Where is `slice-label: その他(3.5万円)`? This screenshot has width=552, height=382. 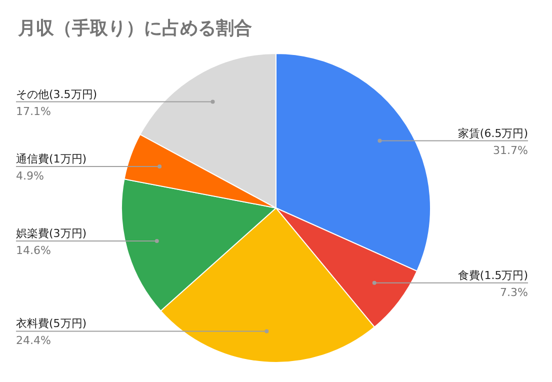 slice-label: その他(3.5万円) is located at coordinates (57, 94).